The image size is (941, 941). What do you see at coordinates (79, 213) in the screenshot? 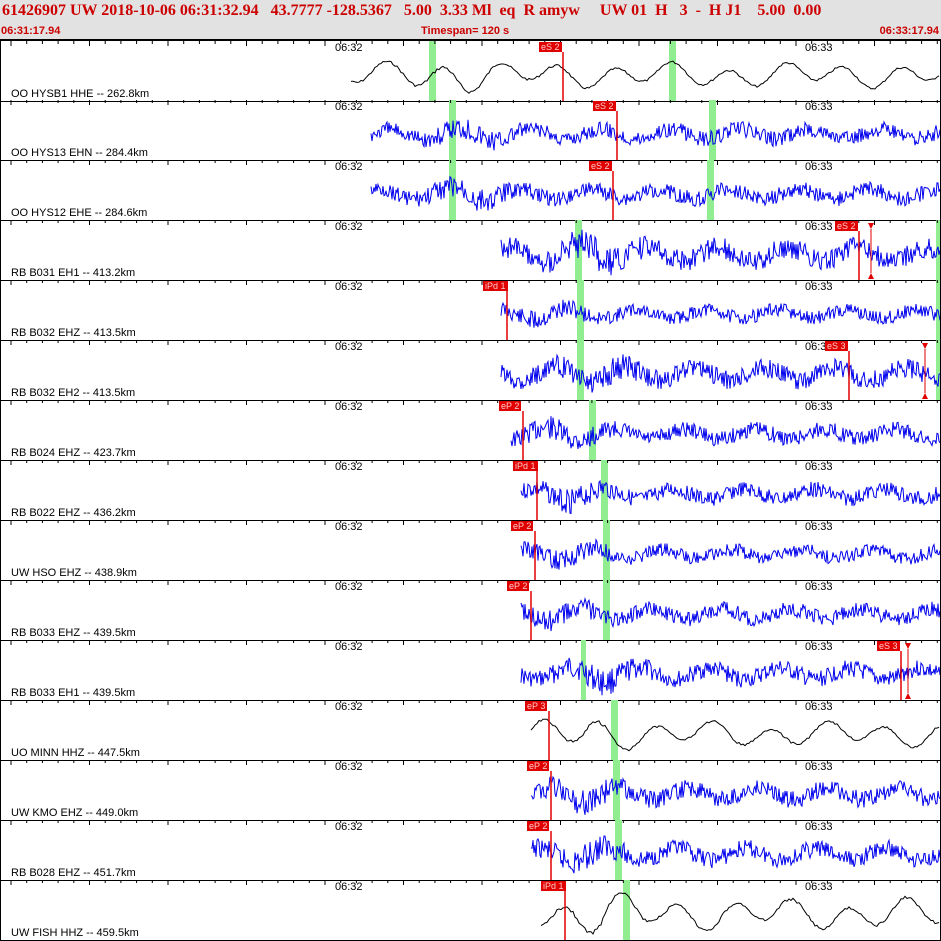
I see `channel-label: OO HYS12 EHE -- 284.6km` at bounding box center [79, 213].